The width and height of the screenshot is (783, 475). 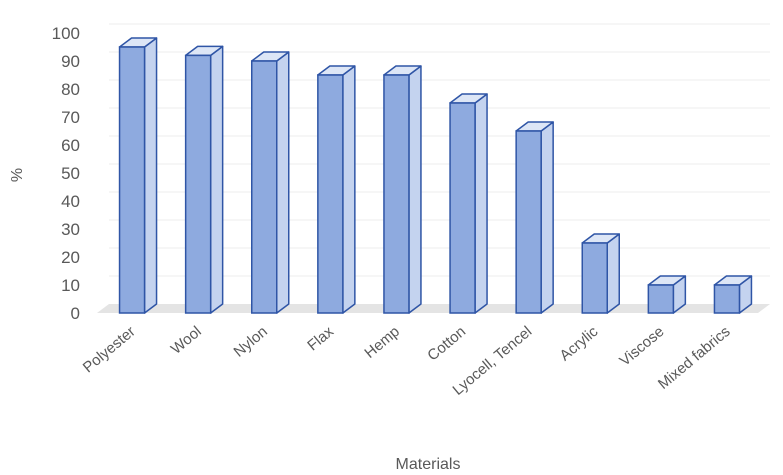 What do you see at coordinates (70, 257) in the screenshot?
I see `y-tick-label: 20` at bounding box center [70, 257].